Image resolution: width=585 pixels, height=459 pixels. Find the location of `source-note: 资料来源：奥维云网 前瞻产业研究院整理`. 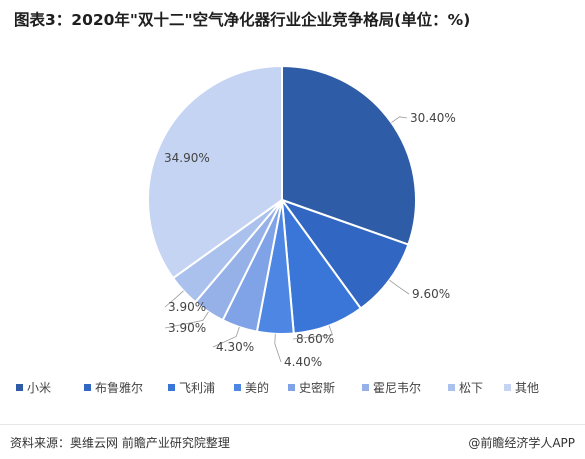

source-note: 资料来源：奥维云网 前瞻产业研究院整理 is located at coordinates (120, 443).